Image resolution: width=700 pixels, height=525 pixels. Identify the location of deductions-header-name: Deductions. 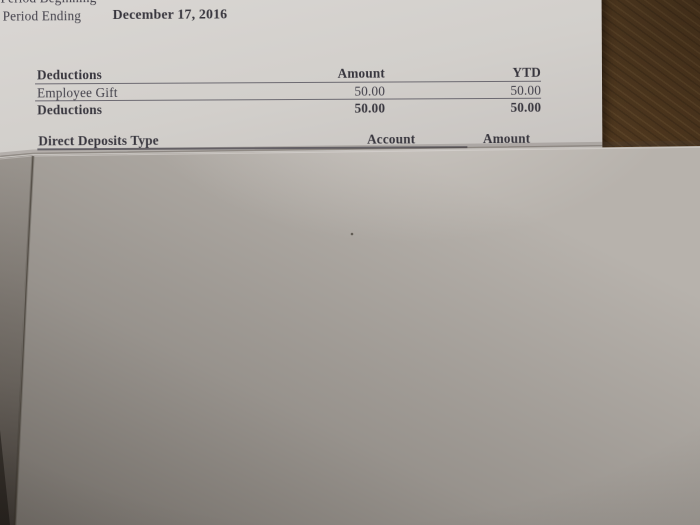
(69, 75).